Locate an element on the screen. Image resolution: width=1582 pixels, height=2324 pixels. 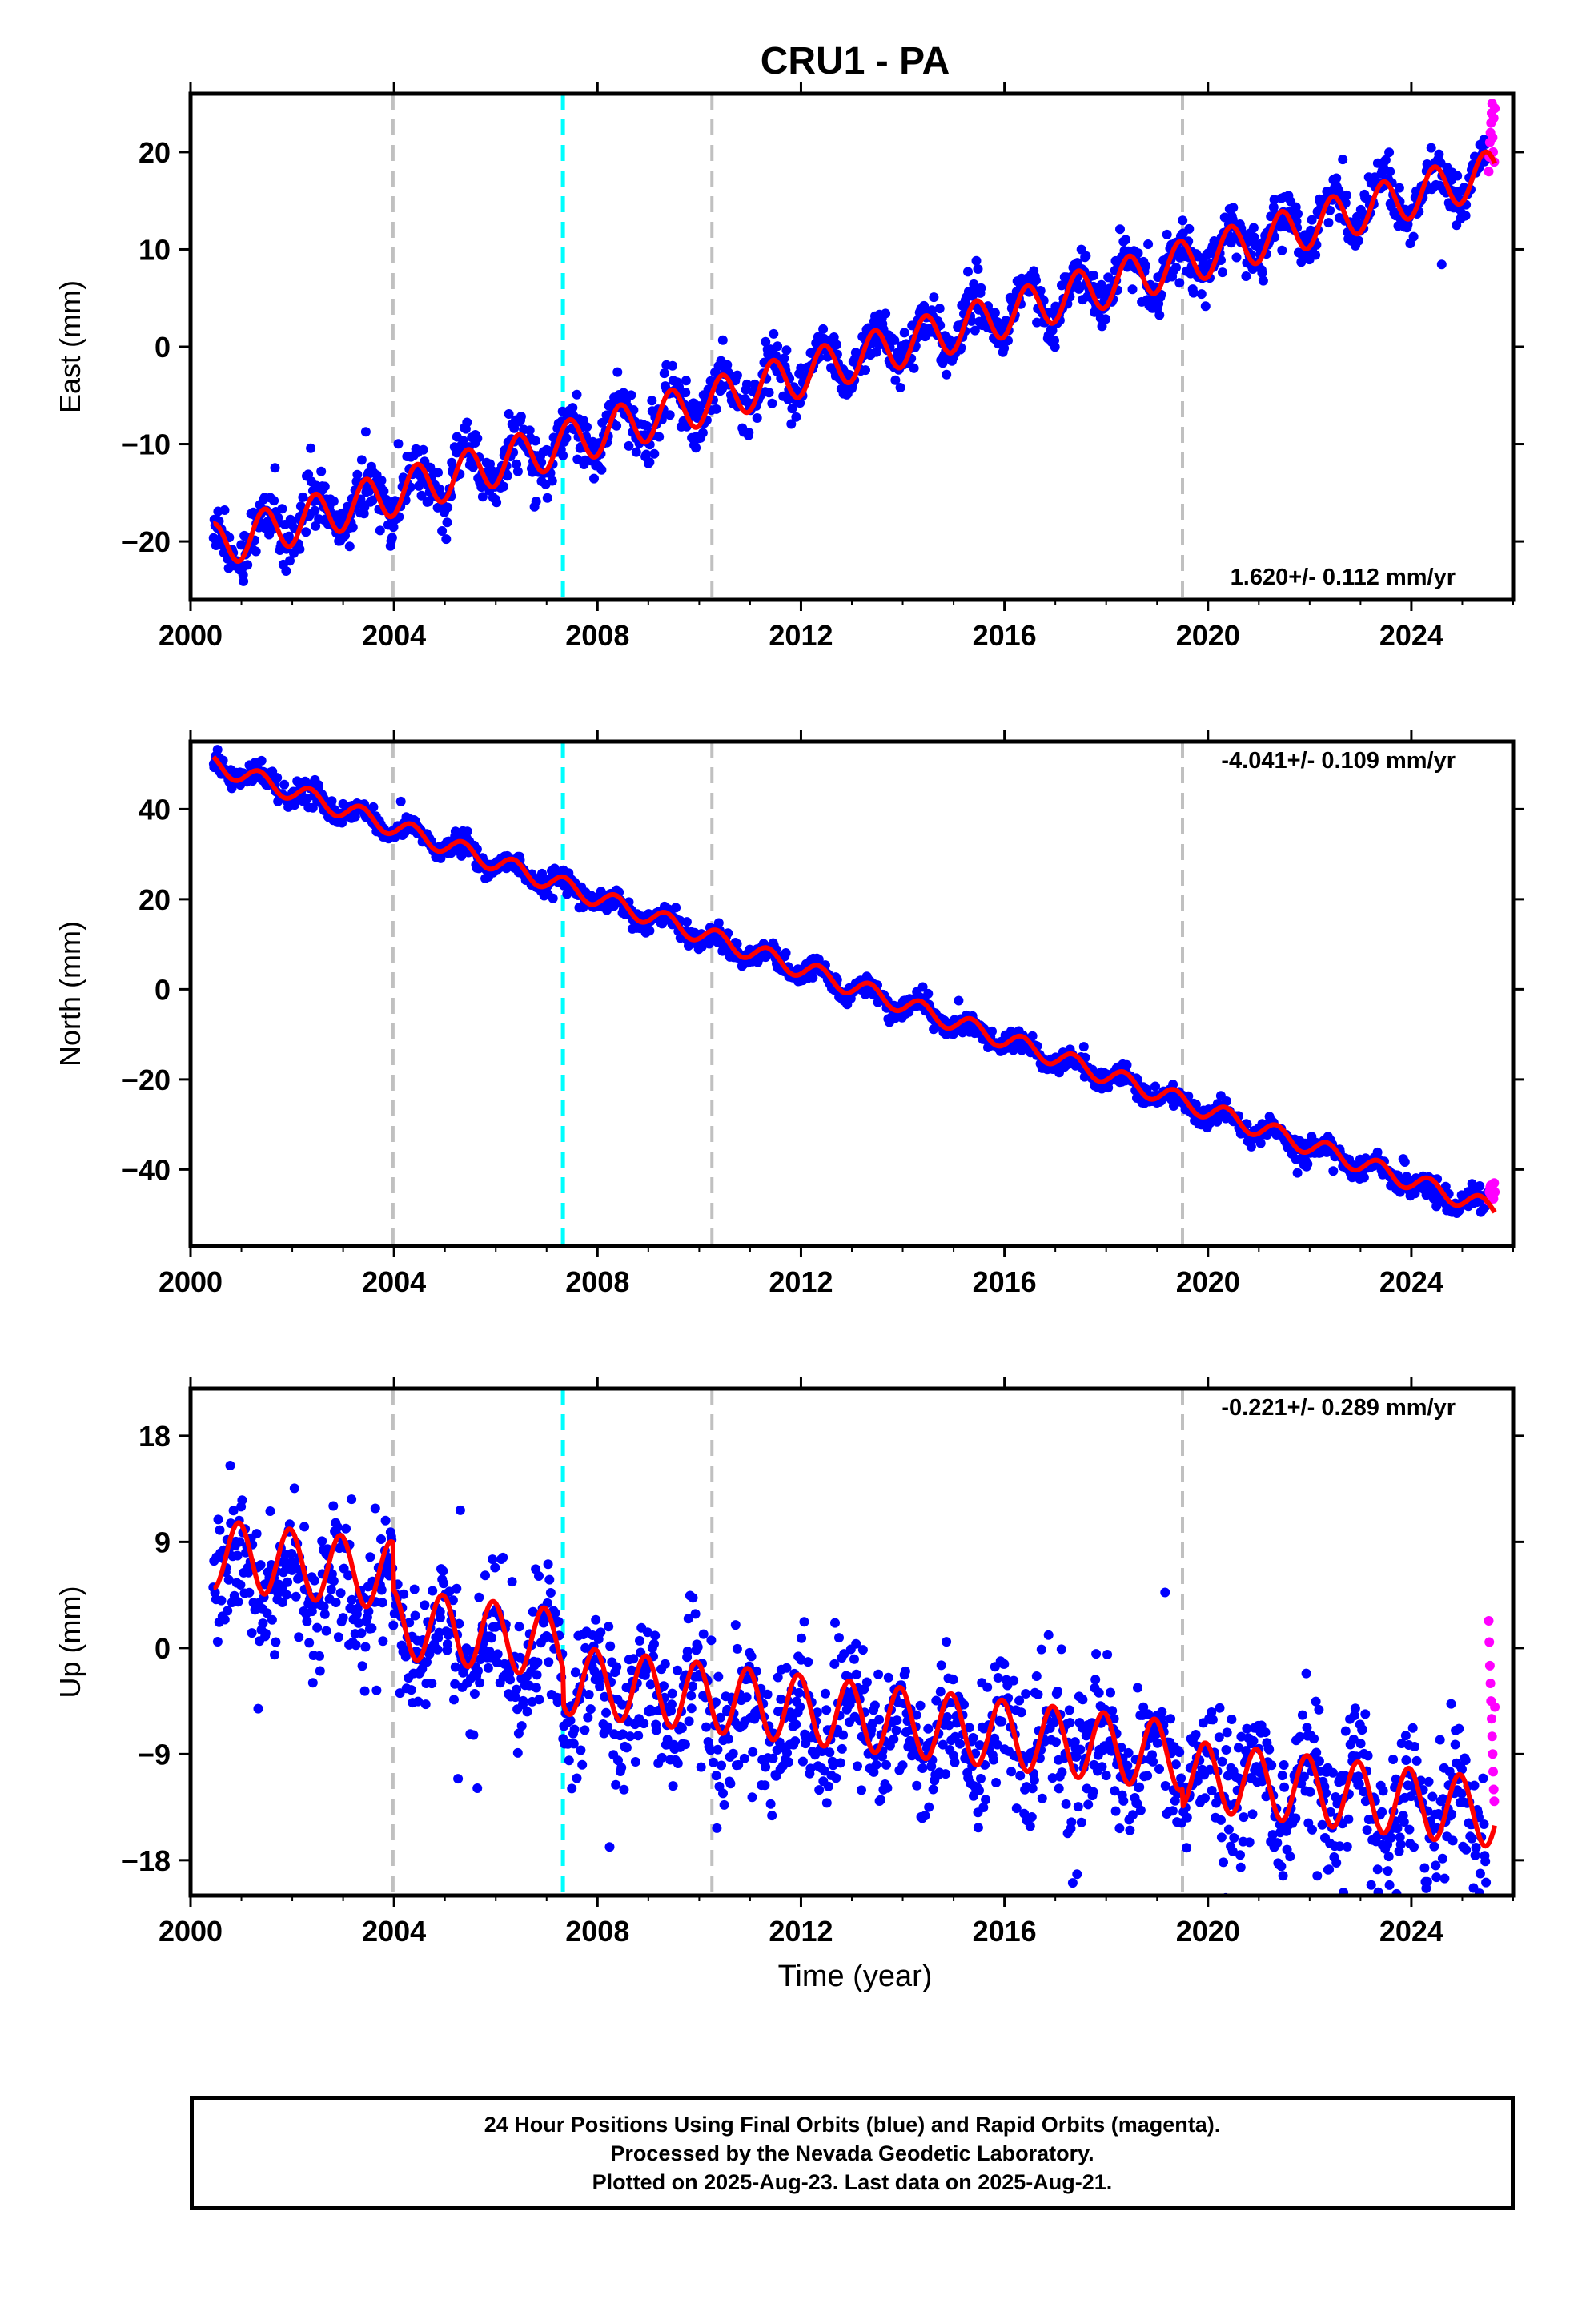
velocity-annotation: 1.620+/- 0.112 mm/yr is located at coordinates (1343, 577).